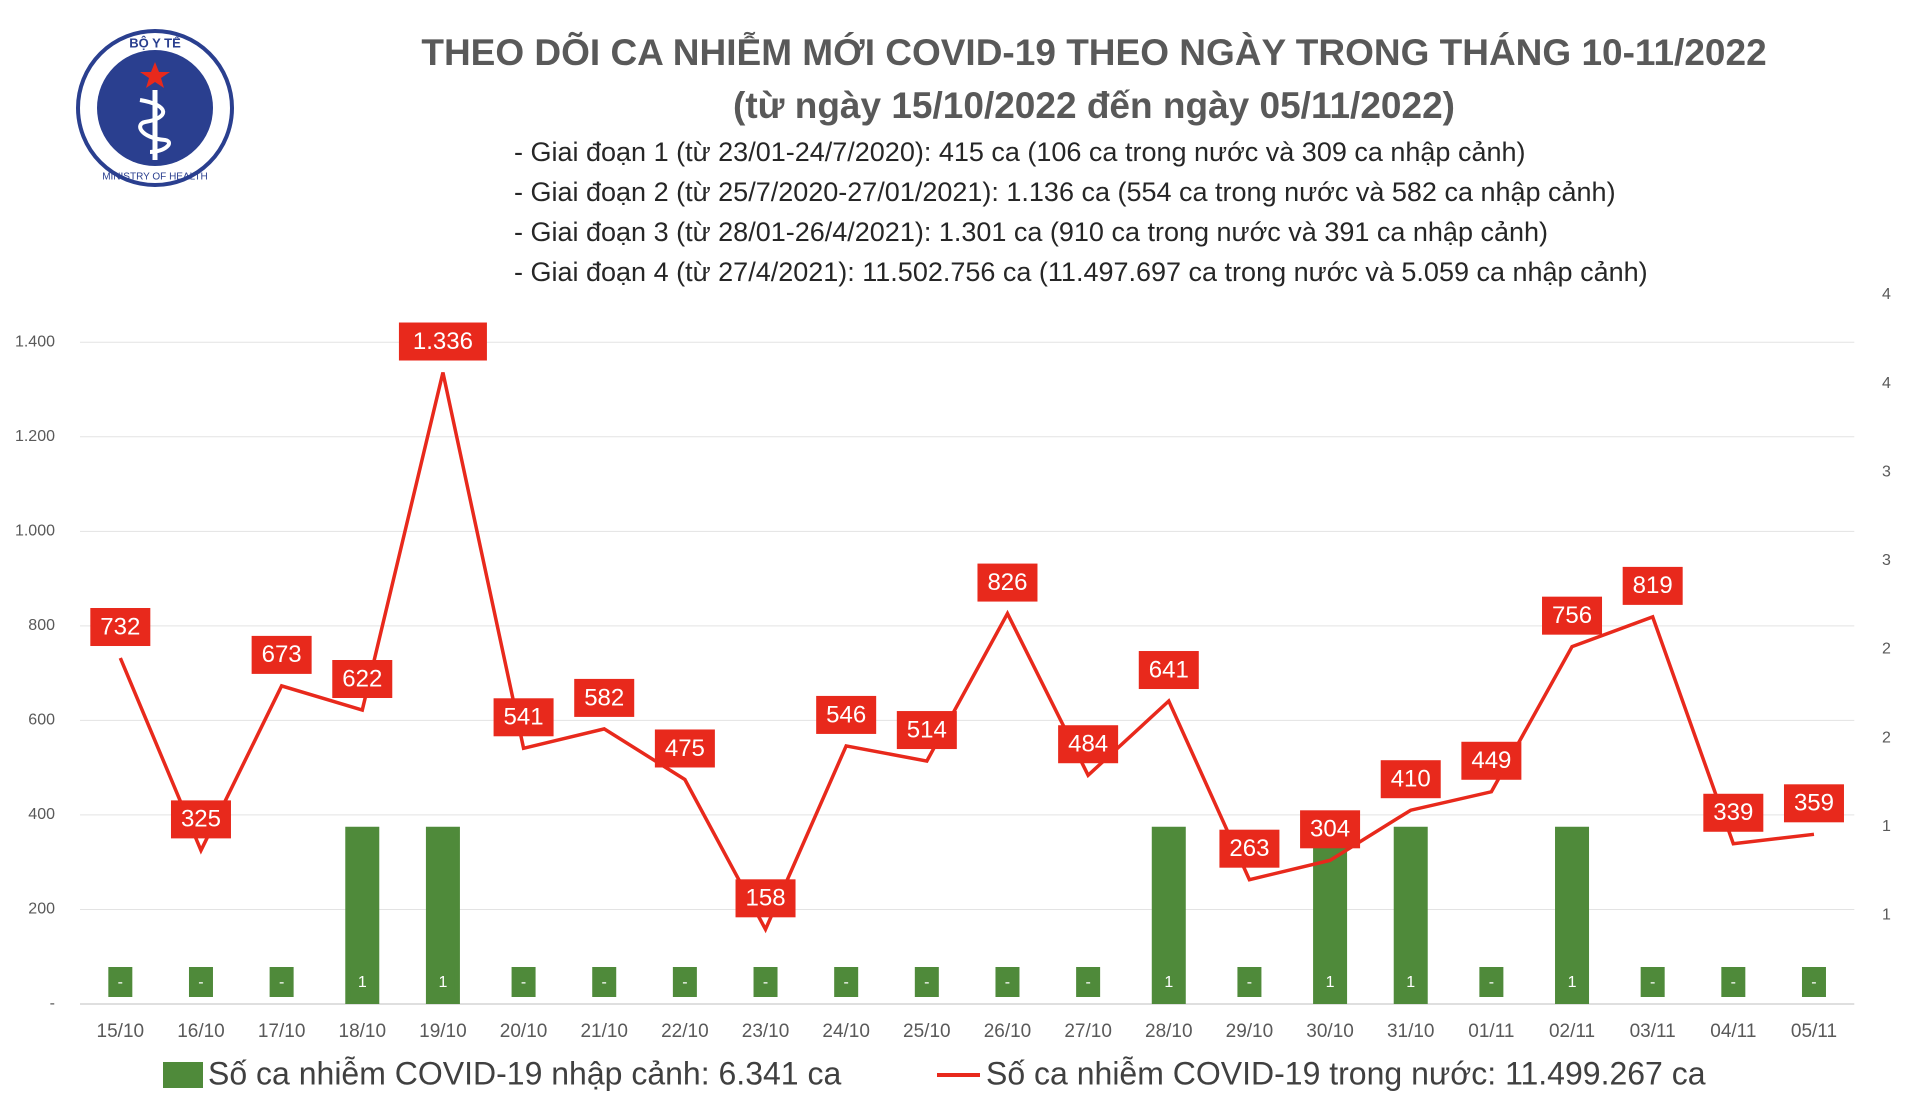 The height and width of the screenshot is (1106, 1920). I want to click on x-tick-label: 03/11, so click(1653, 1031).